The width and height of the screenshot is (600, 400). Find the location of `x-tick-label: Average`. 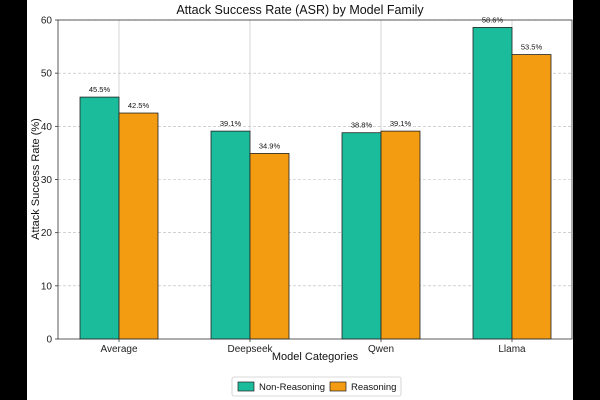

x-tick-label: Average is located at coordinates (119, 349).